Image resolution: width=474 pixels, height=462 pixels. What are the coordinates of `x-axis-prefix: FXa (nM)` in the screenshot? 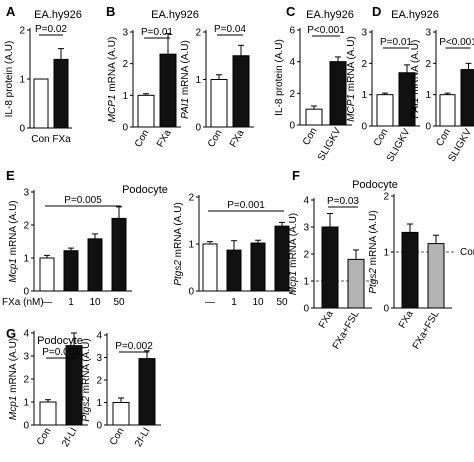 It's located at (23, 302).